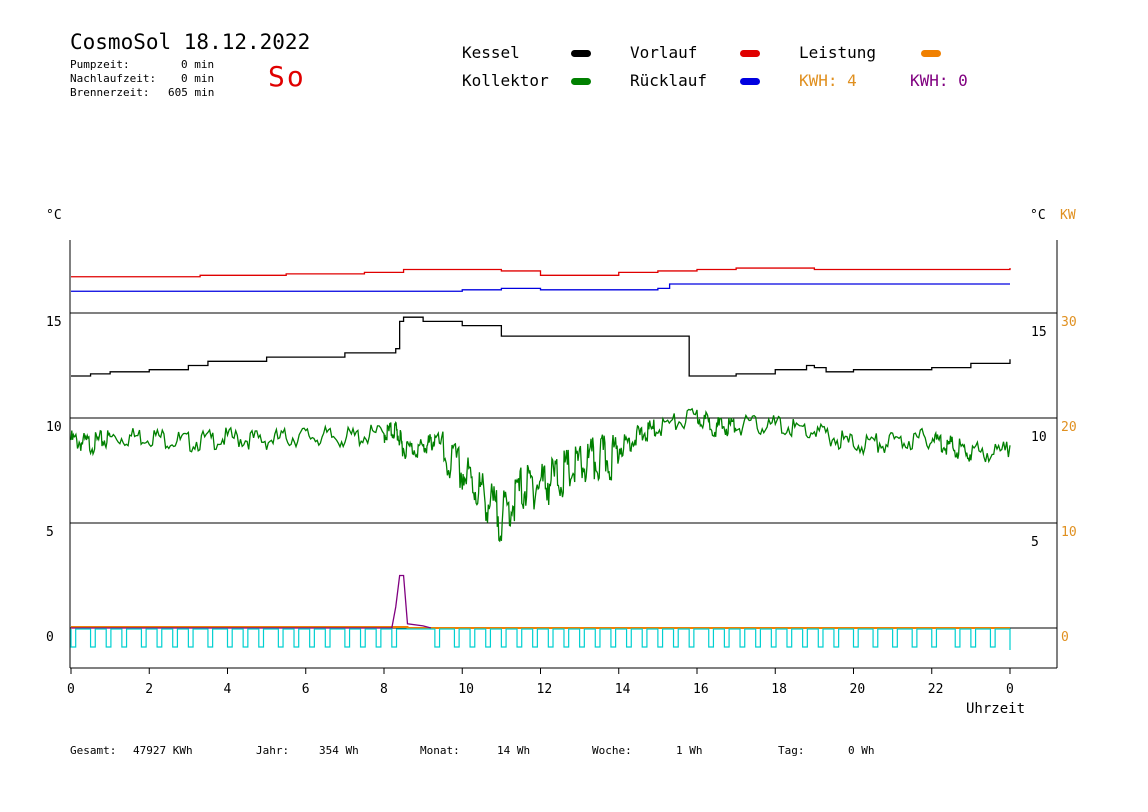 The image size is (1148, 812). Describe the element at coordinates (1069, 427) in the screenshot. I see `y-tick-right-kw-20: 20` at that location.